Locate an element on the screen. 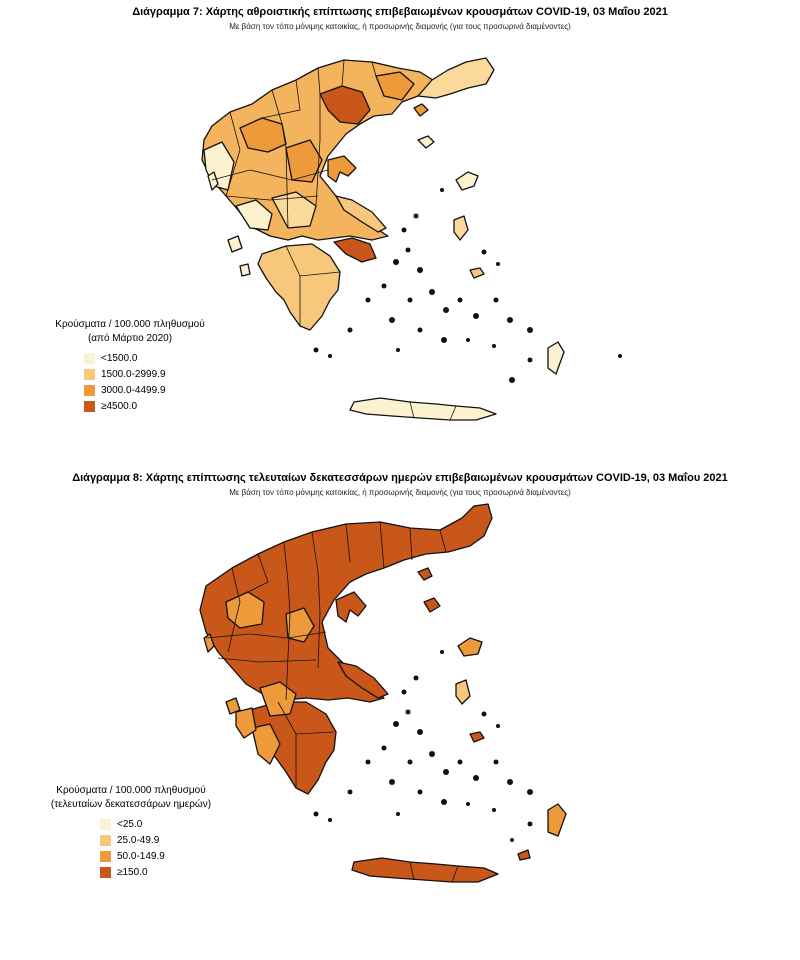 Image resolution: width=800 pixels, height=960 pixels. legend-label: 1500.0-2999.9 is located at coordinates (133, 374).